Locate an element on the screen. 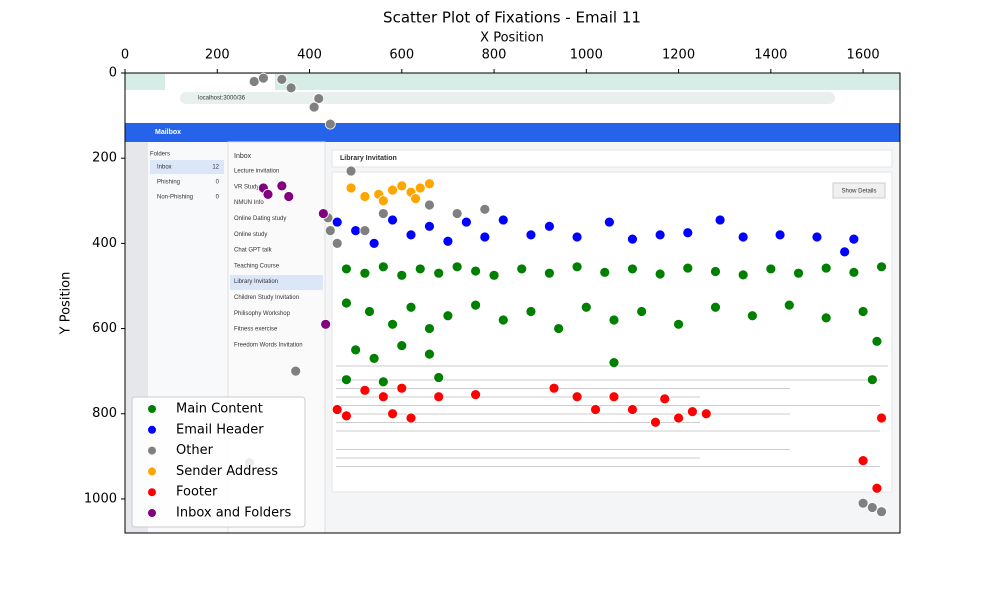  y-tick-label: 1000 is located at coordinates (100, 498).